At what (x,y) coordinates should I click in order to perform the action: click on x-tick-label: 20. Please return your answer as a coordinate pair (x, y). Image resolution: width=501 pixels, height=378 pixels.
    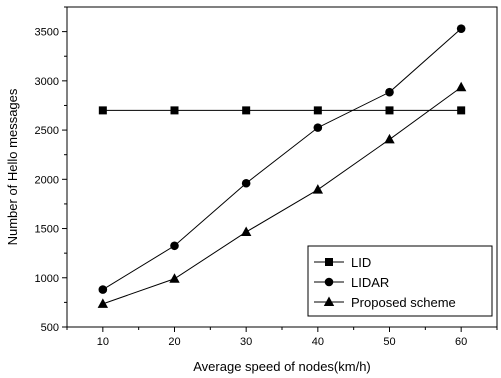
    Looking at the image, I should click on (174, 342).